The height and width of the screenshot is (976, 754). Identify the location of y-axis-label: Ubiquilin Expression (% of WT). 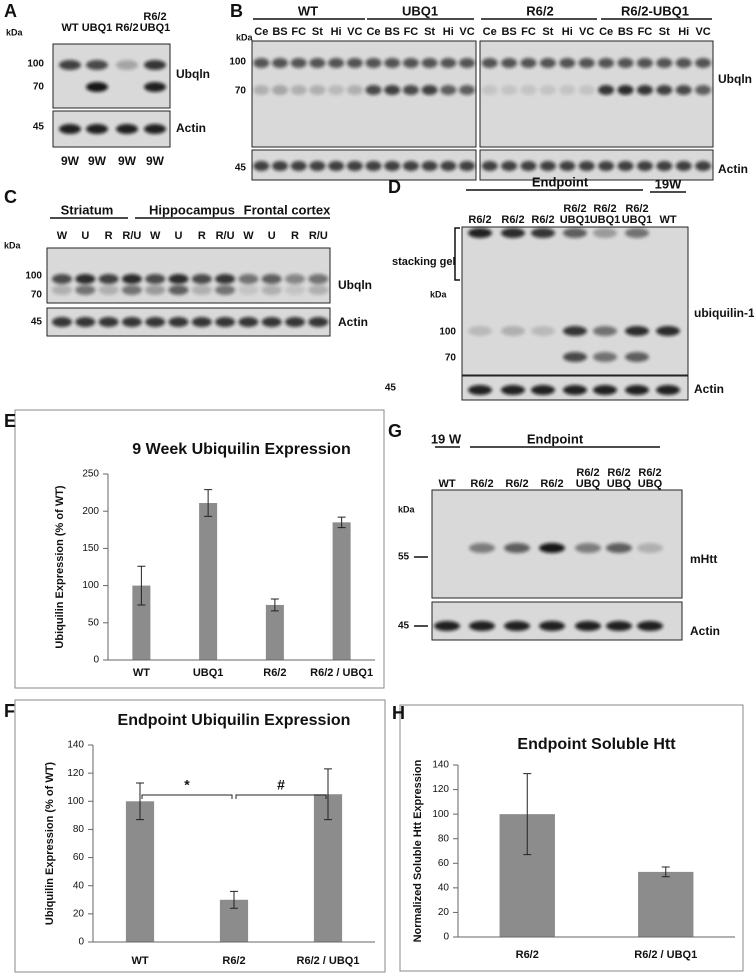
(50, 844).